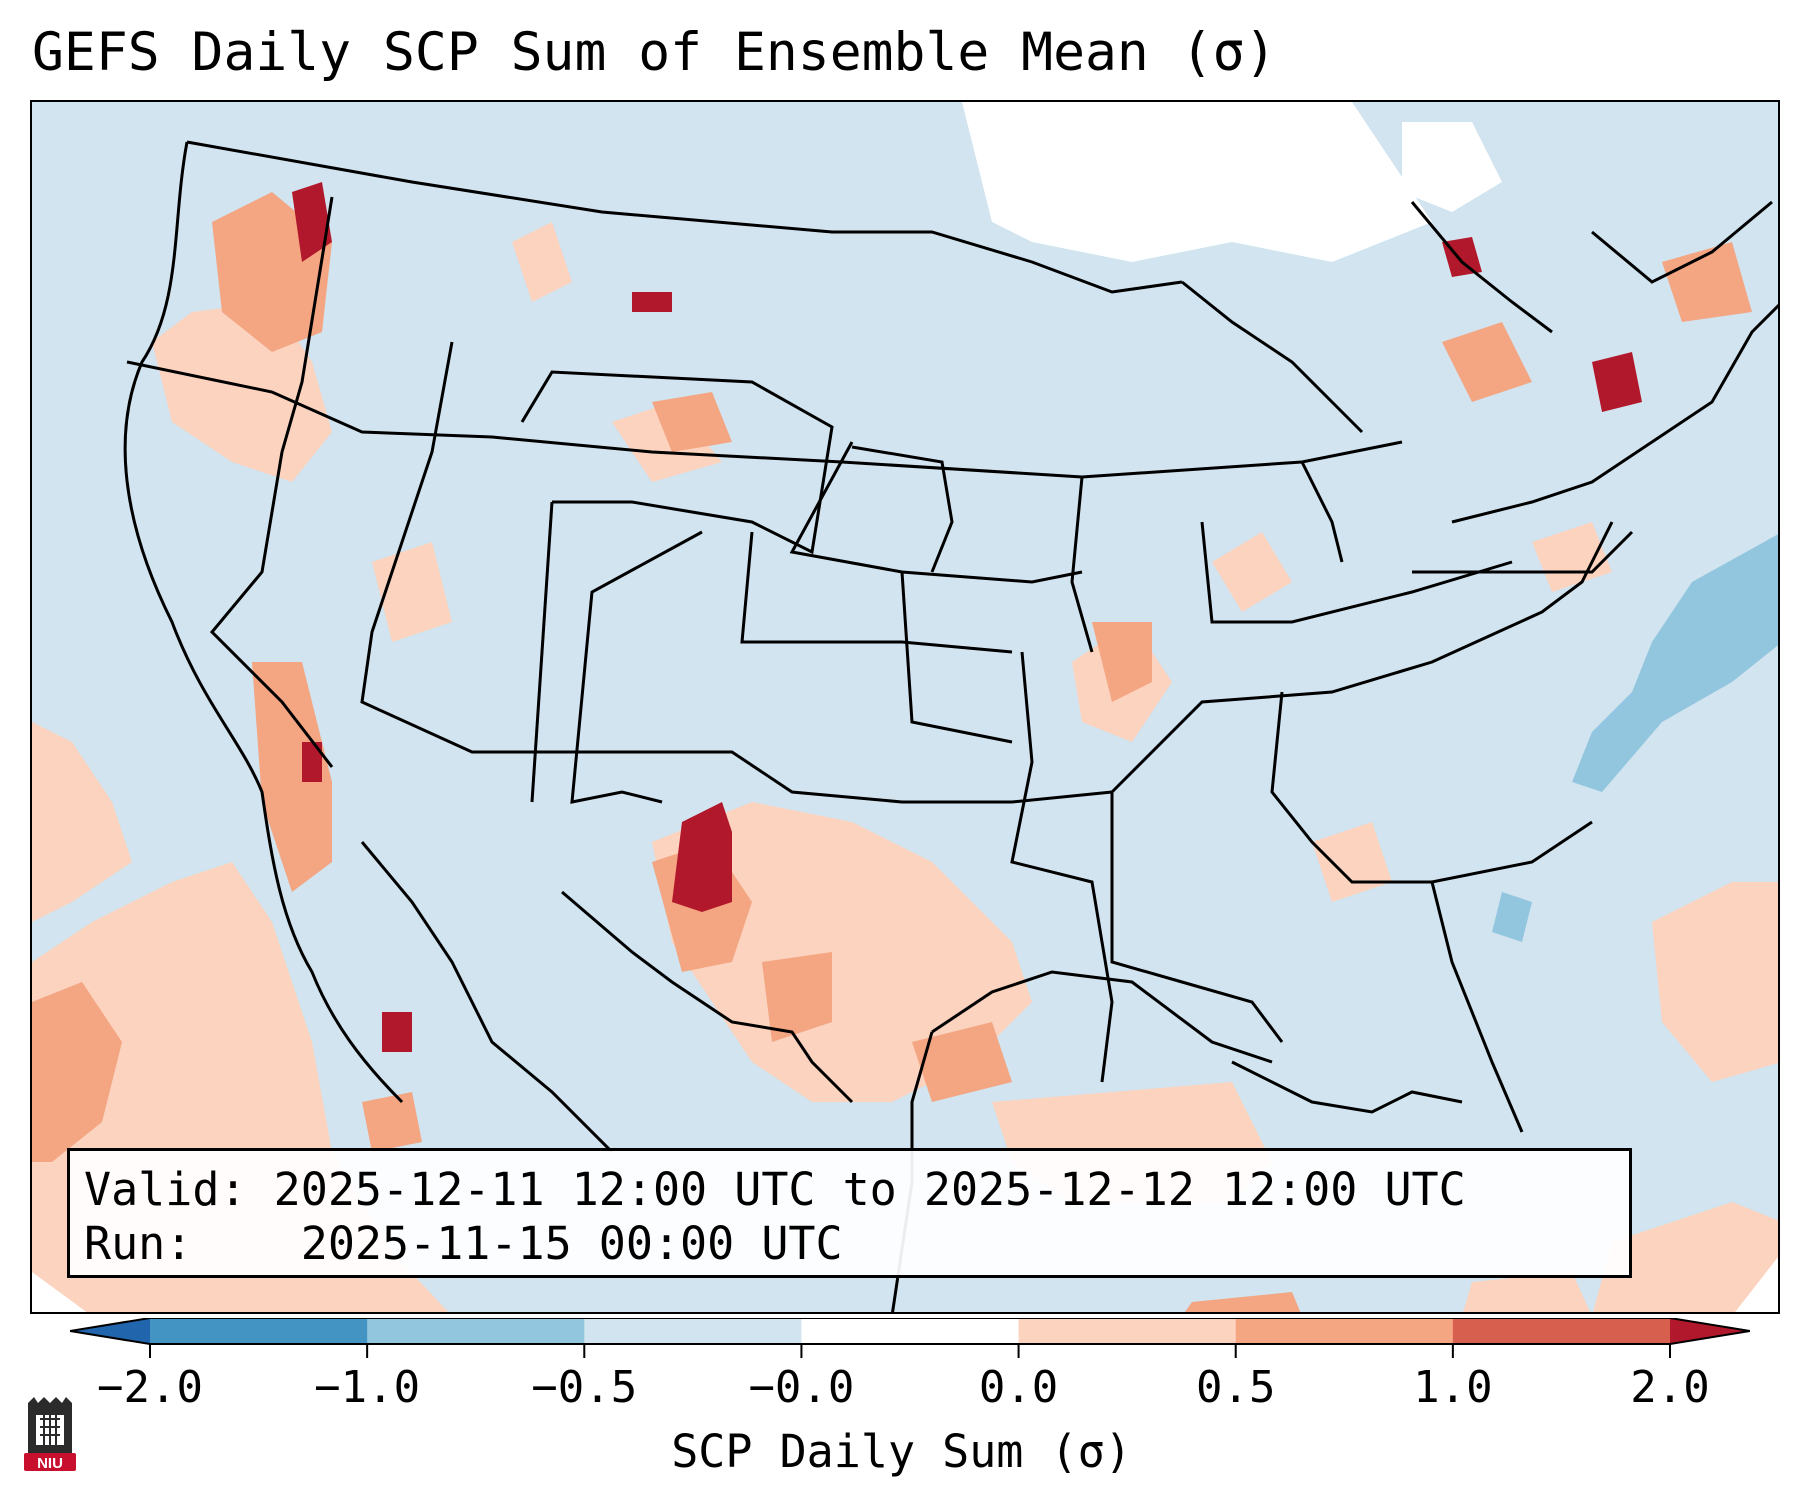 The height and width of the screenshot is (1506, 1803). I want to click on colorbar-extend-high, so click(1710, 1331).